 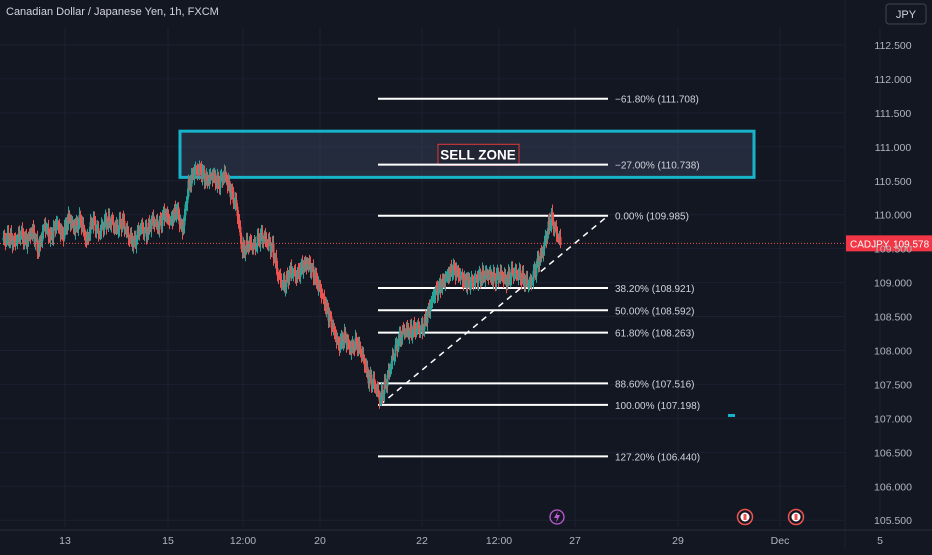 What do you see at coordinates (657, 100) in the screenshot?
I see `fib-level-label: −61.80% (111.708)` at bounding box center [657, 100].